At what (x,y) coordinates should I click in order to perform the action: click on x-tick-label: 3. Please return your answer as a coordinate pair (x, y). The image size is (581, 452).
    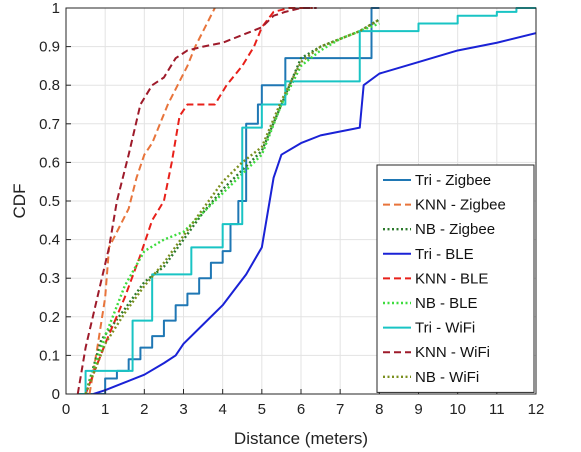
    Looking at the image, I should click on (183, 409).